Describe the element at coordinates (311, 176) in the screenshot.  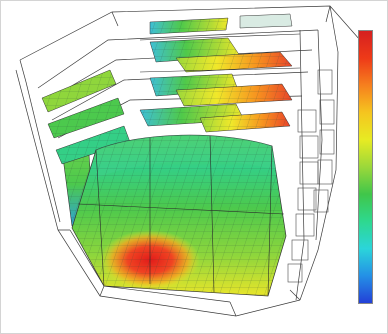
I see `right-wall-frames` at that location.